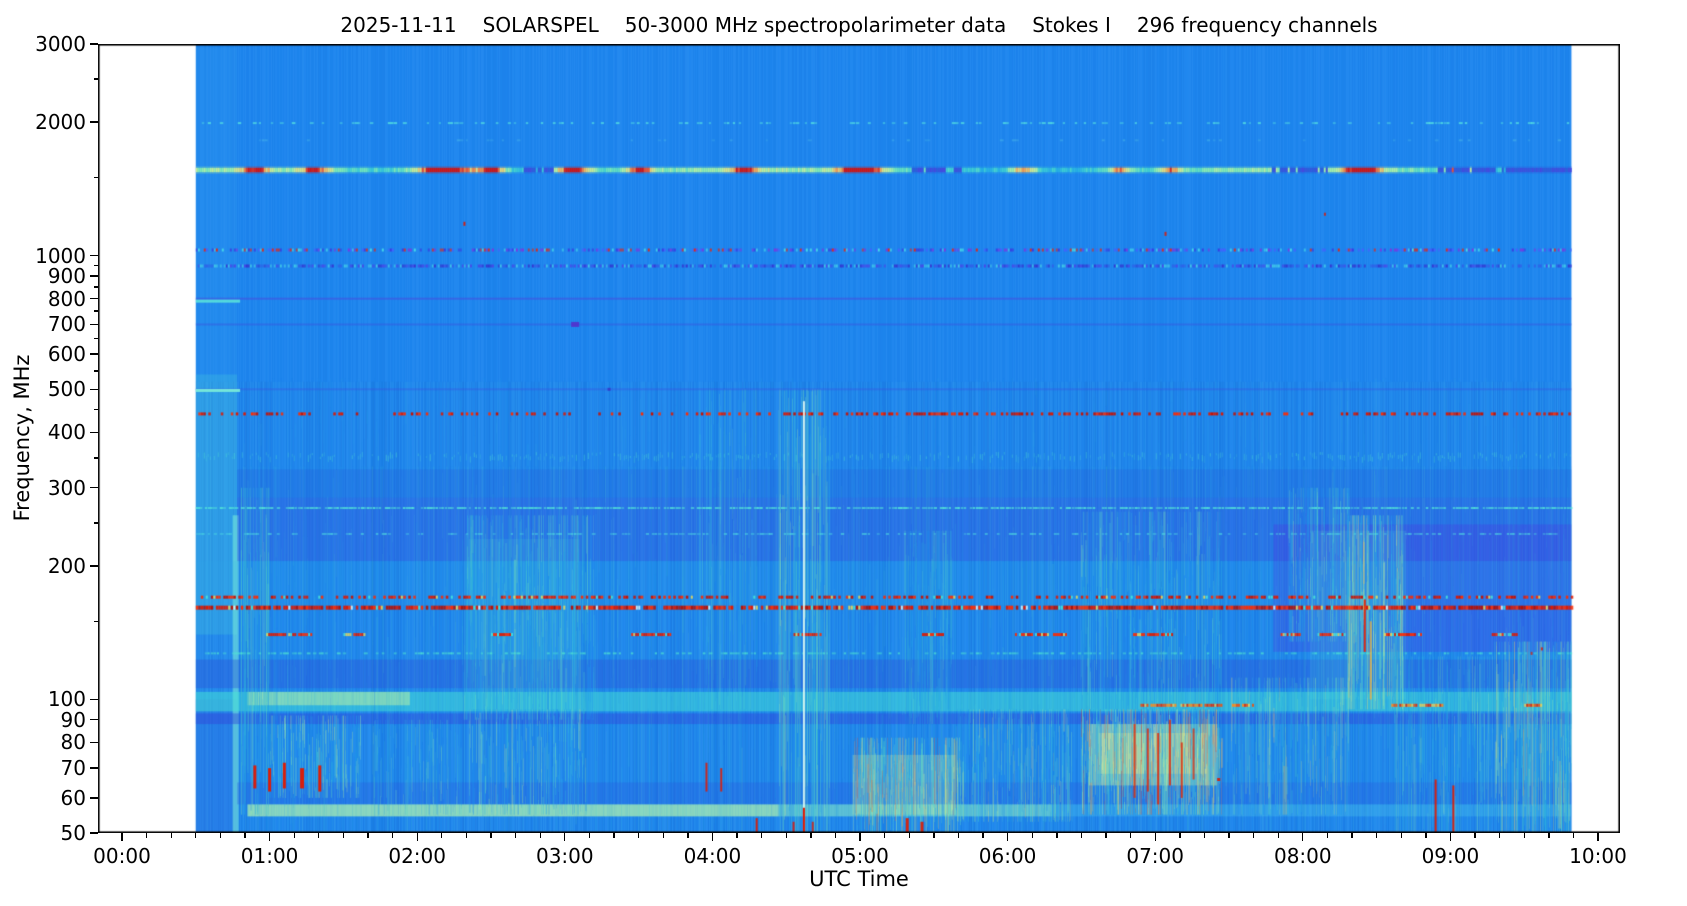 This screenshot has height=906, width=1687. What do you see at coordinates (1007, 856) in the screenshot?
I see `x-tick-label: 06:00` at bounding box center [1007, 856].